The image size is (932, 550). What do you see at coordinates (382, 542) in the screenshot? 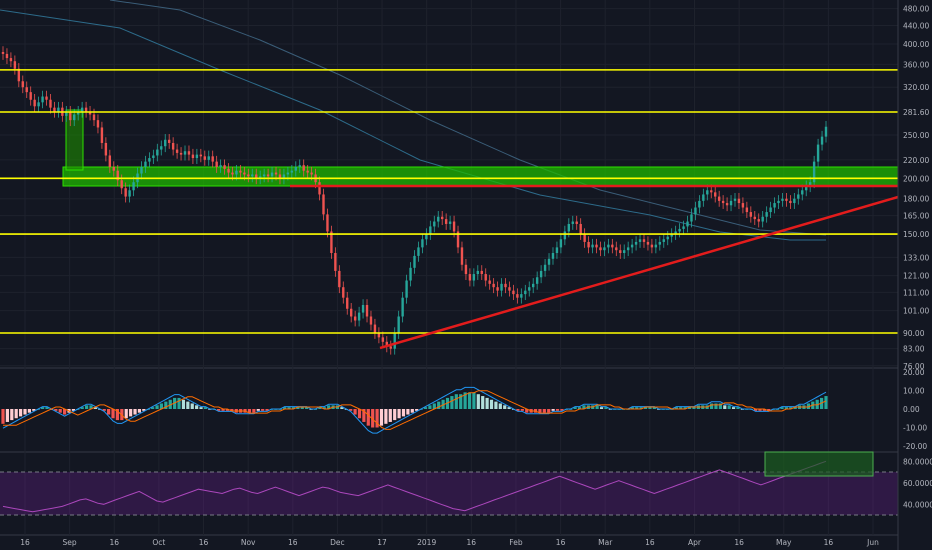
I see `time-tick-label: 17` at bounding box center [382, 542].